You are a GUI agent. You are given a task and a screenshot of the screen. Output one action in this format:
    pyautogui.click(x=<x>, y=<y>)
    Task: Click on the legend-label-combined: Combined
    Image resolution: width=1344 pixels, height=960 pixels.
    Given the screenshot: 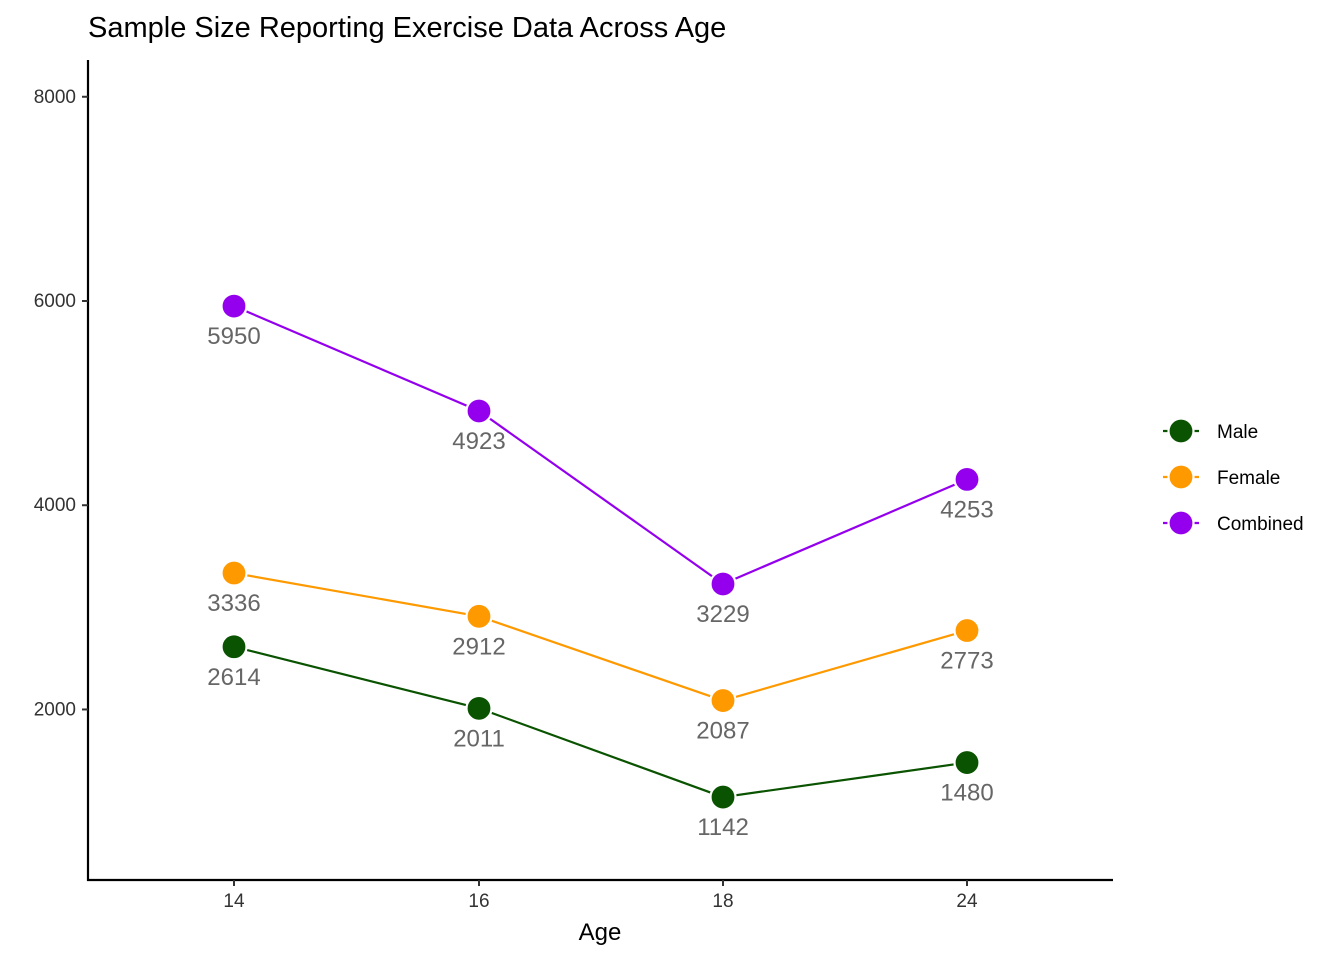 What is the action you would take?
    pyautogui.click(x=1260, y=524)
    